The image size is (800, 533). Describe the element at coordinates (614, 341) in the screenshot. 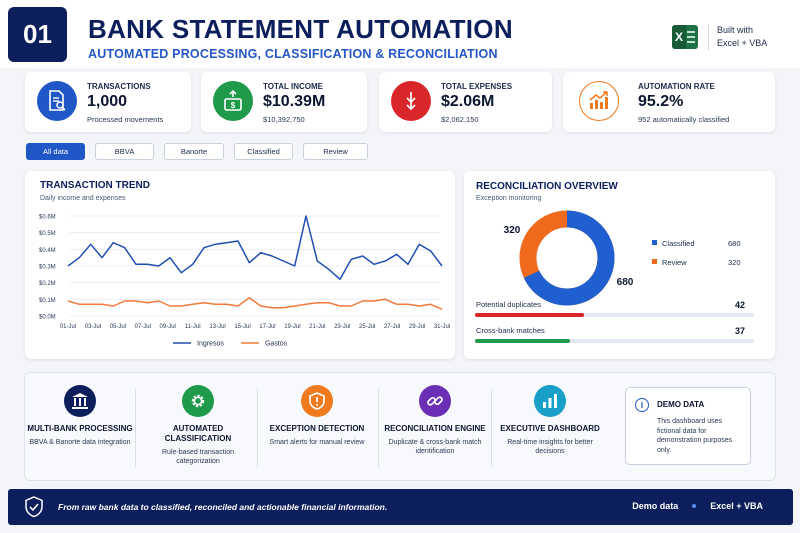

I see `cross-bank-progress-bar` at that location.